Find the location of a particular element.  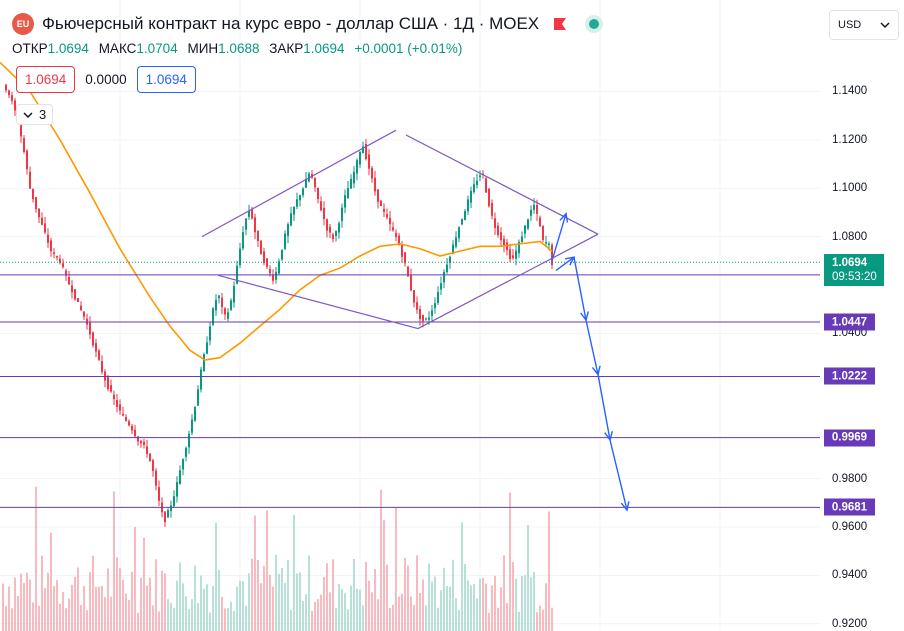

symbol-logo: EU is located at coordinates (23, 24).